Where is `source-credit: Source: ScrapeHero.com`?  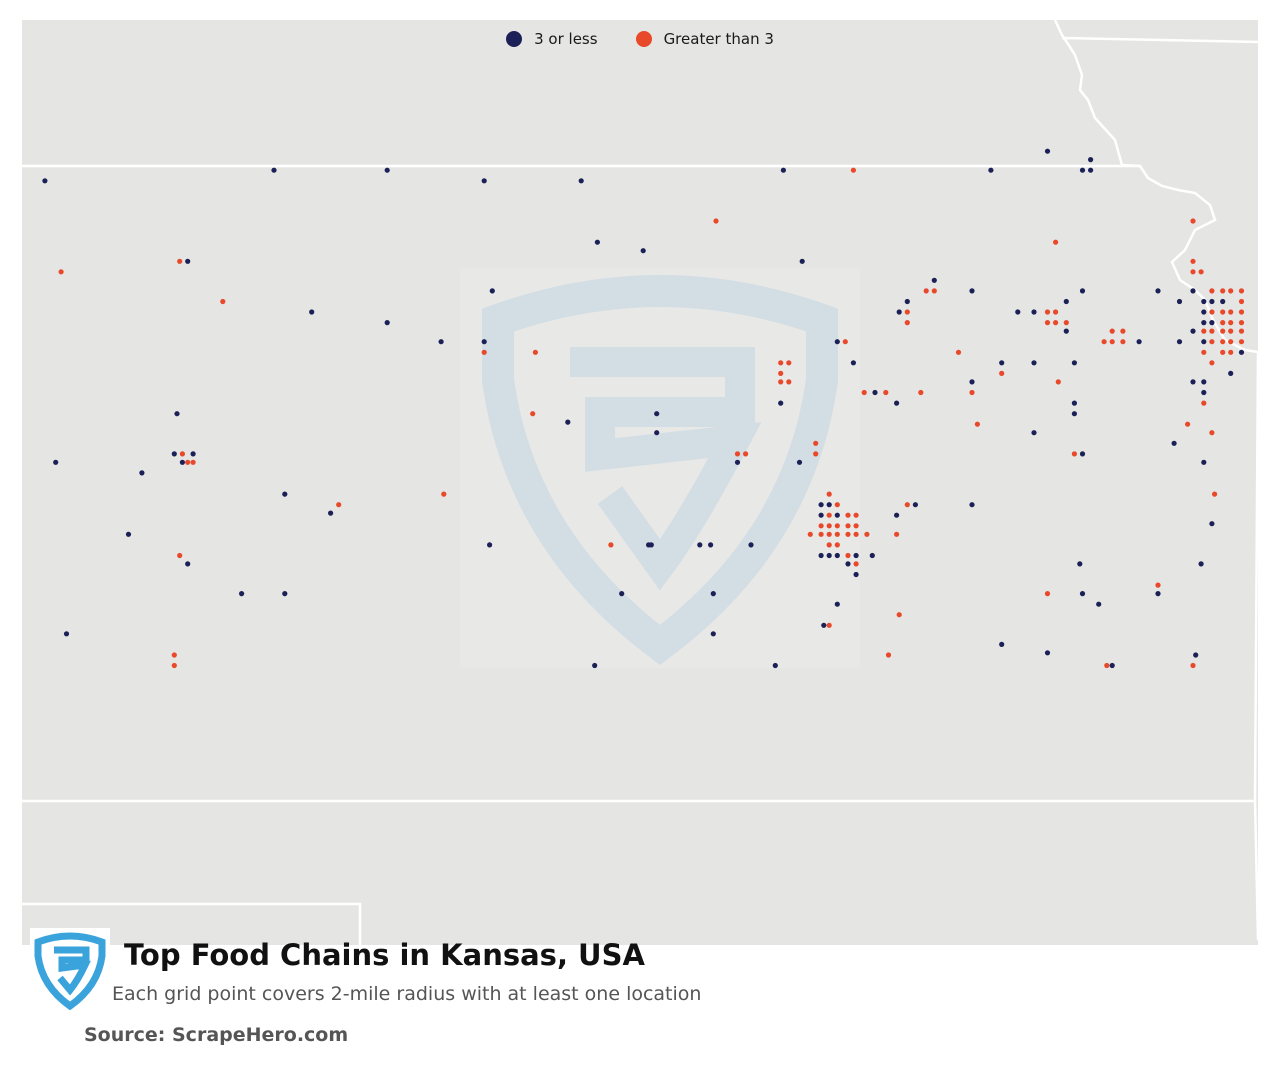
source-credit: Source: ScrapeHero.com is located at coordinates (216, 1035).